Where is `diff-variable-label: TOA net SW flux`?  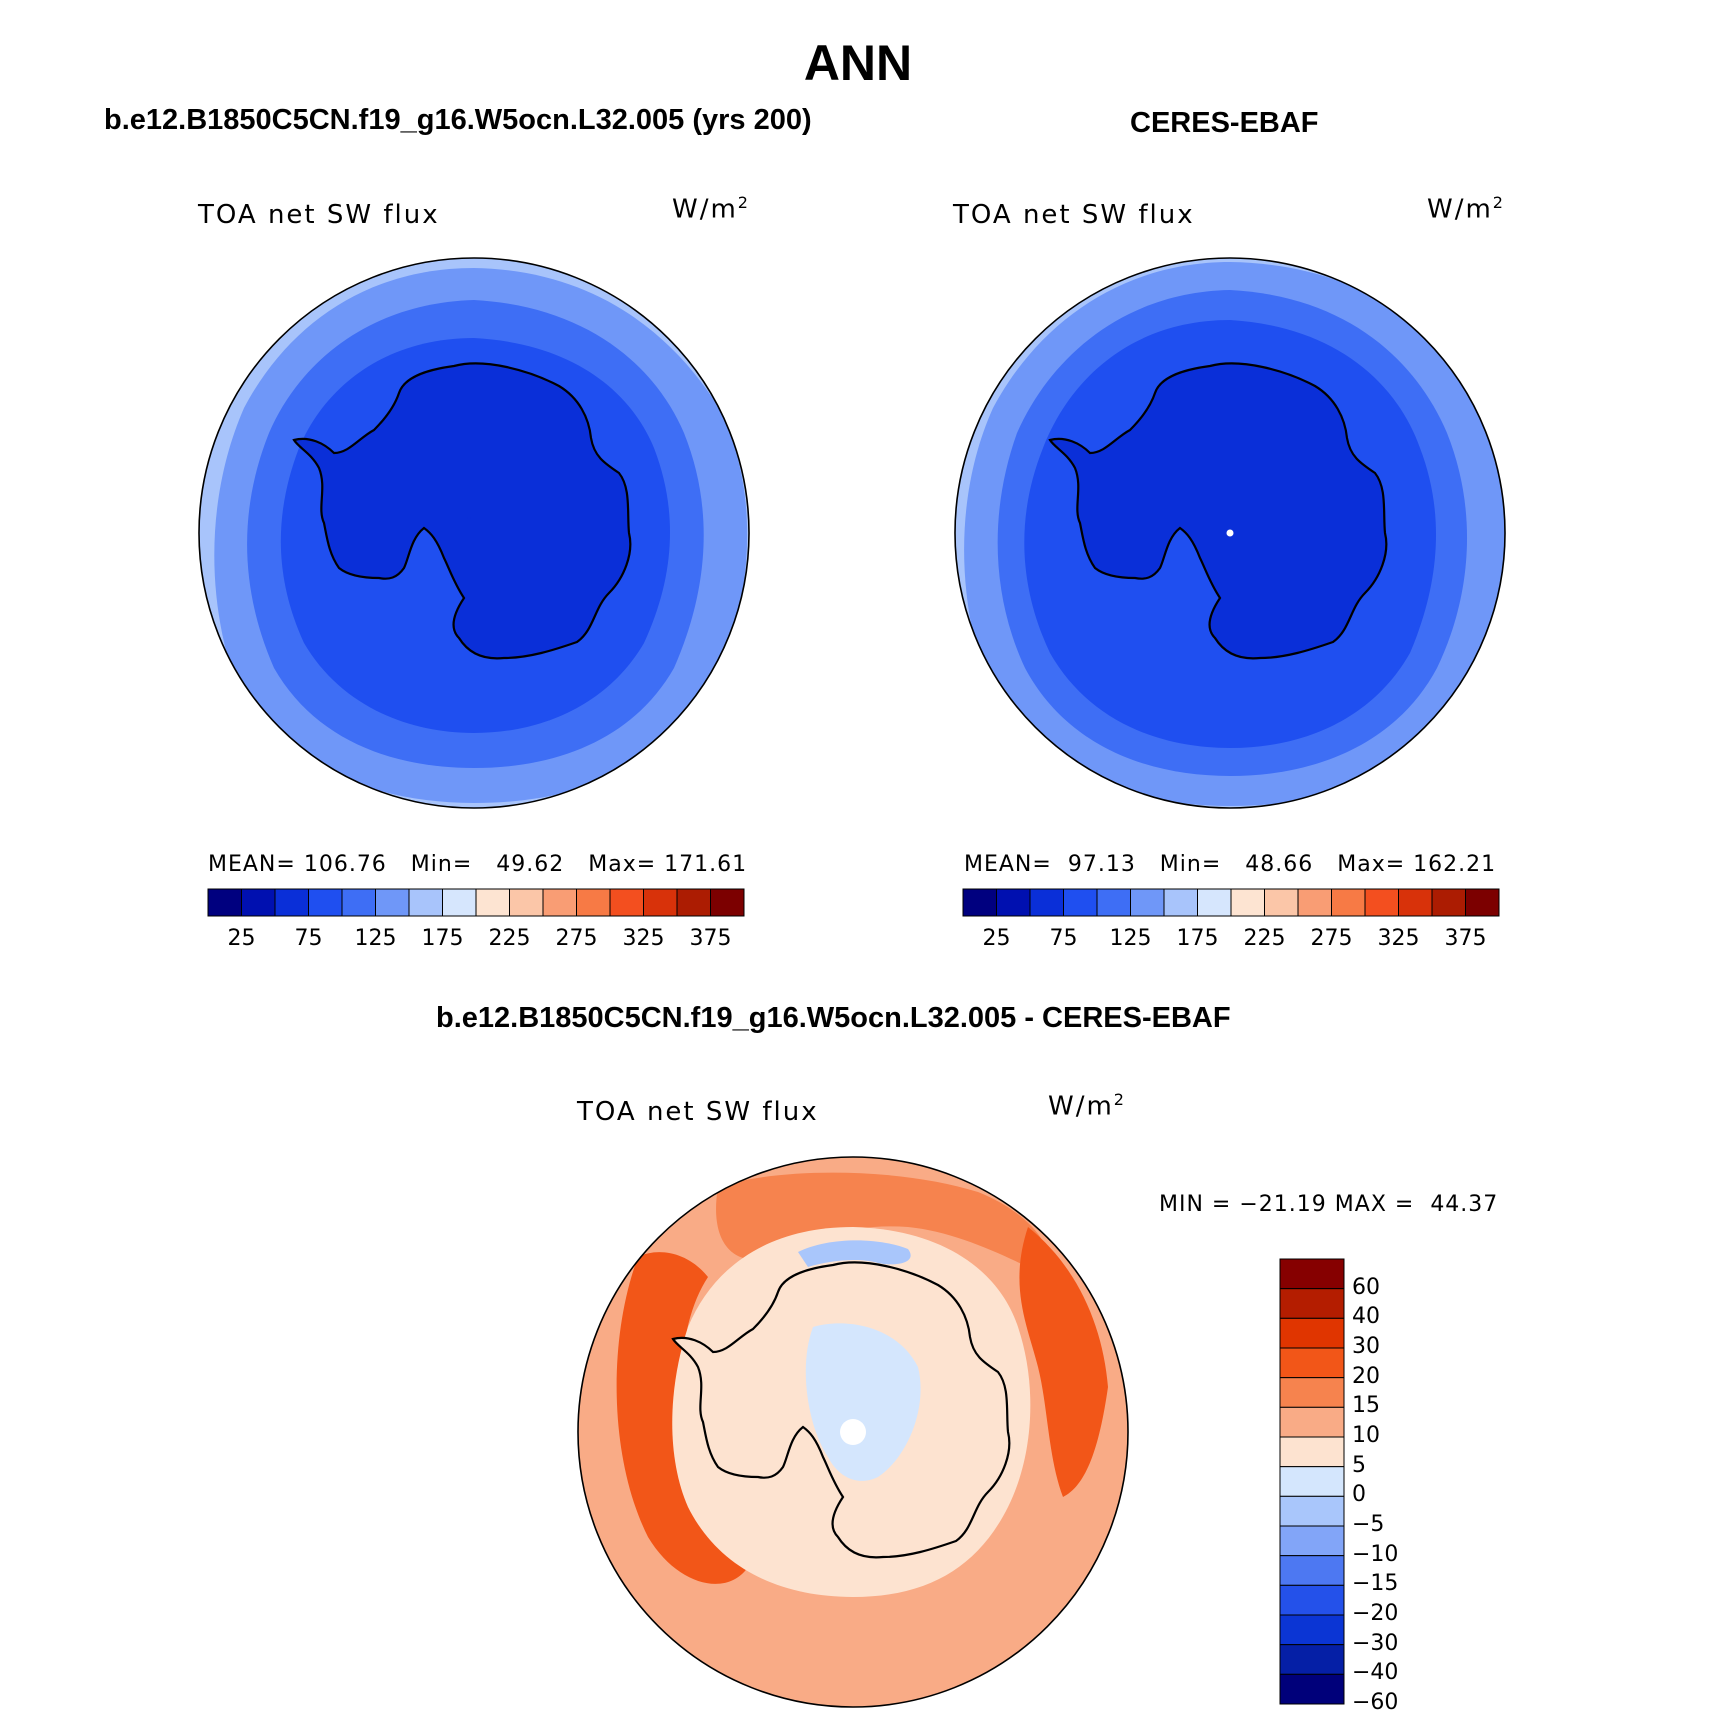
diff-variable-label: TOA net SW flux is located at coordinates (698, 1112).